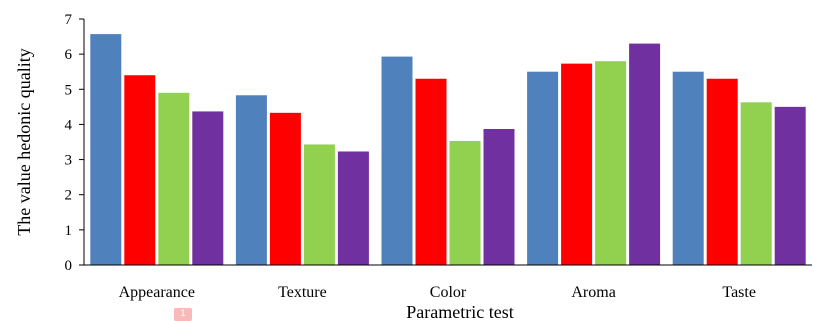 Image resolution: width=815 pixels, height=321 pixels. Describe the element at coordinates (69, 90) in the screenshot. I see `y-tick-label: 5` at that location.